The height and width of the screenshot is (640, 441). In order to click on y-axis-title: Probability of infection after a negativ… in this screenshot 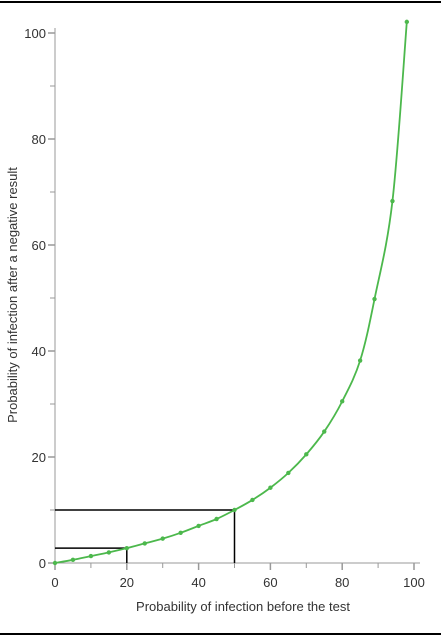, I will do `click(12, 295)`.